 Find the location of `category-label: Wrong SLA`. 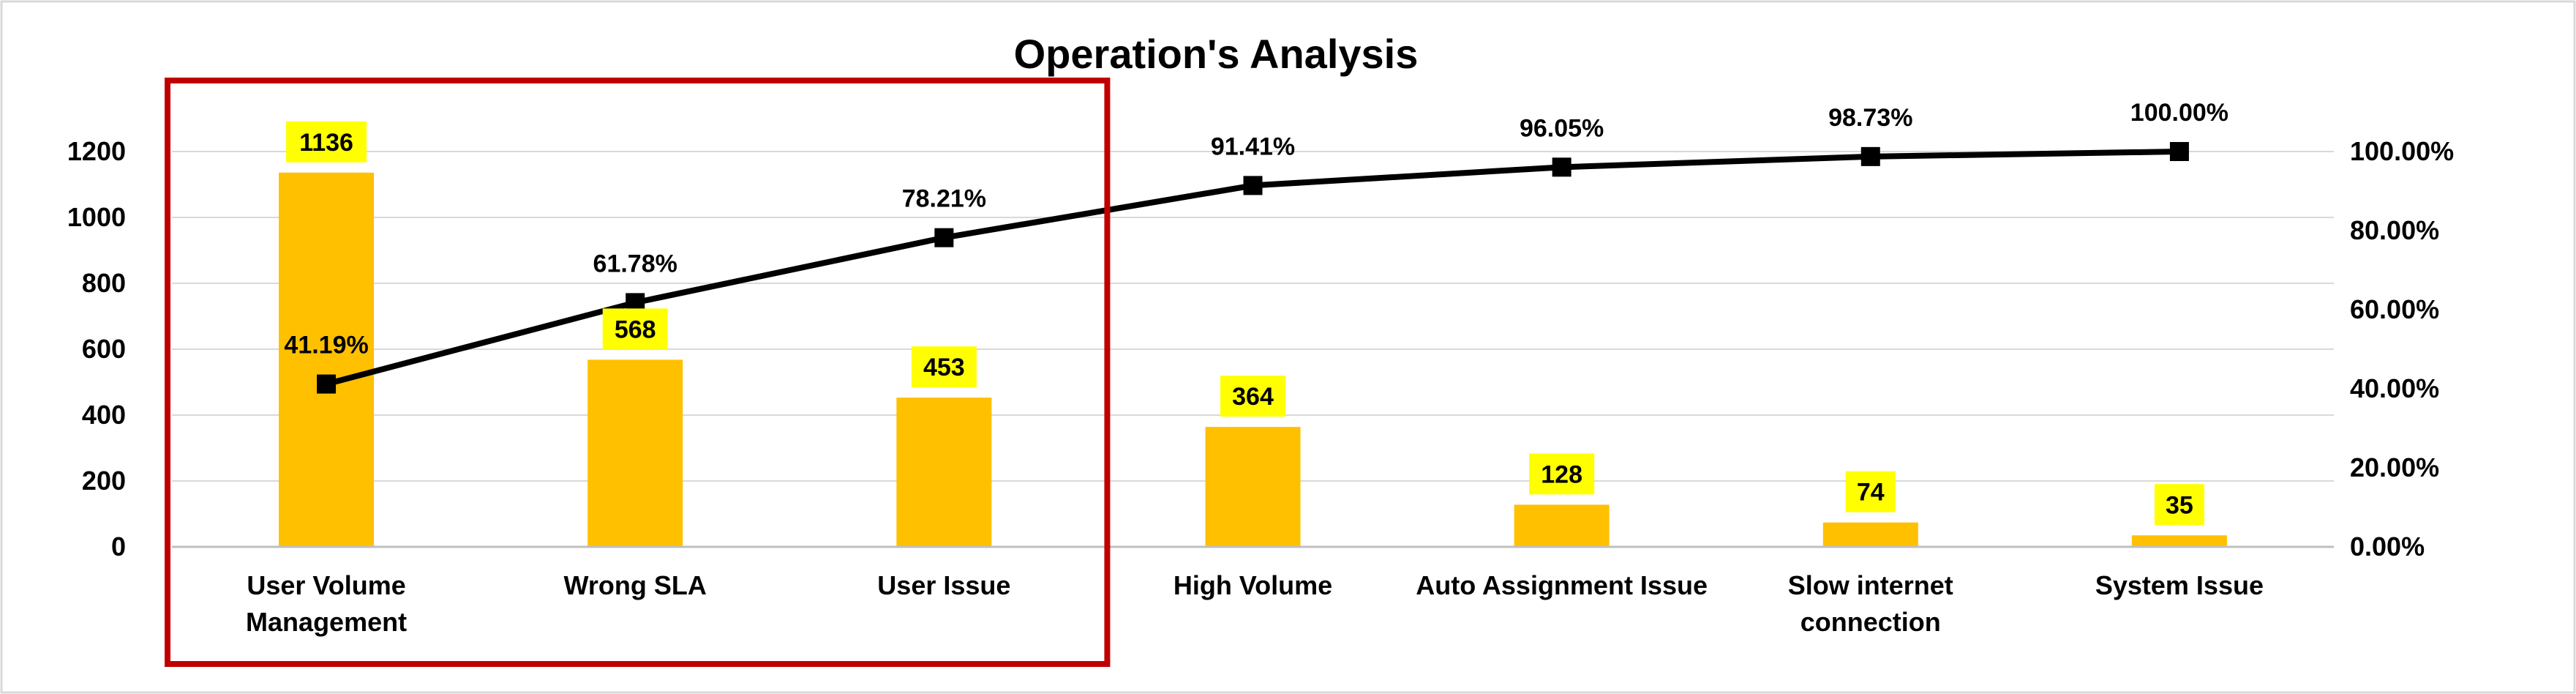

category-label: Wrong SLA is located at coordinates (635, 585).